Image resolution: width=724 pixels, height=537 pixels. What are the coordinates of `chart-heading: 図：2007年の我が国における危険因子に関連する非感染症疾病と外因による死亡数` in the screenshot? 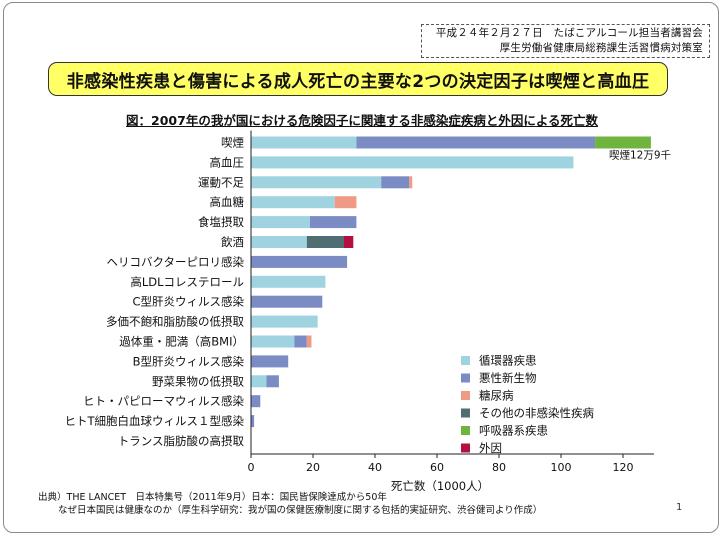 It's located at (362, 119).